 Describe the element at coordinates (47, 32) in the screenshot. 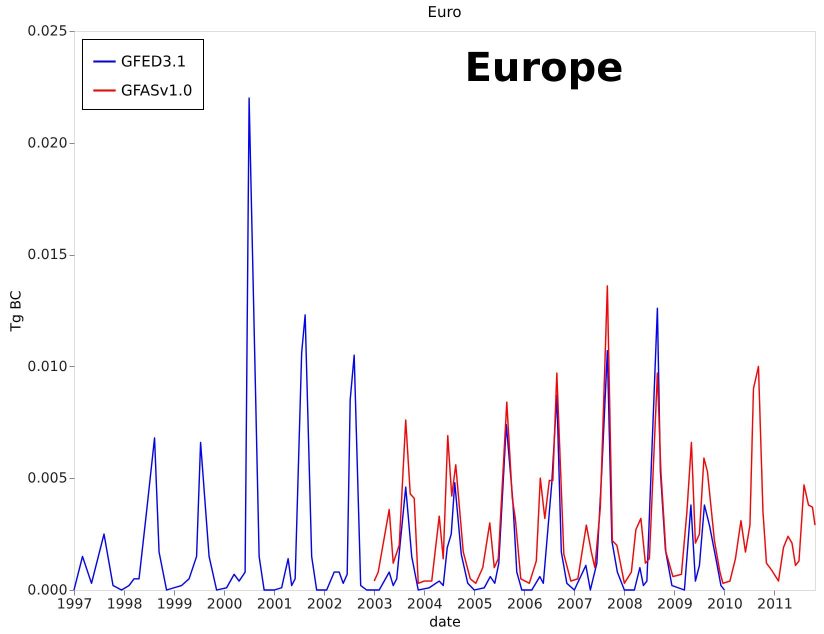

I see `y-tick-label: 0.025` at that location.